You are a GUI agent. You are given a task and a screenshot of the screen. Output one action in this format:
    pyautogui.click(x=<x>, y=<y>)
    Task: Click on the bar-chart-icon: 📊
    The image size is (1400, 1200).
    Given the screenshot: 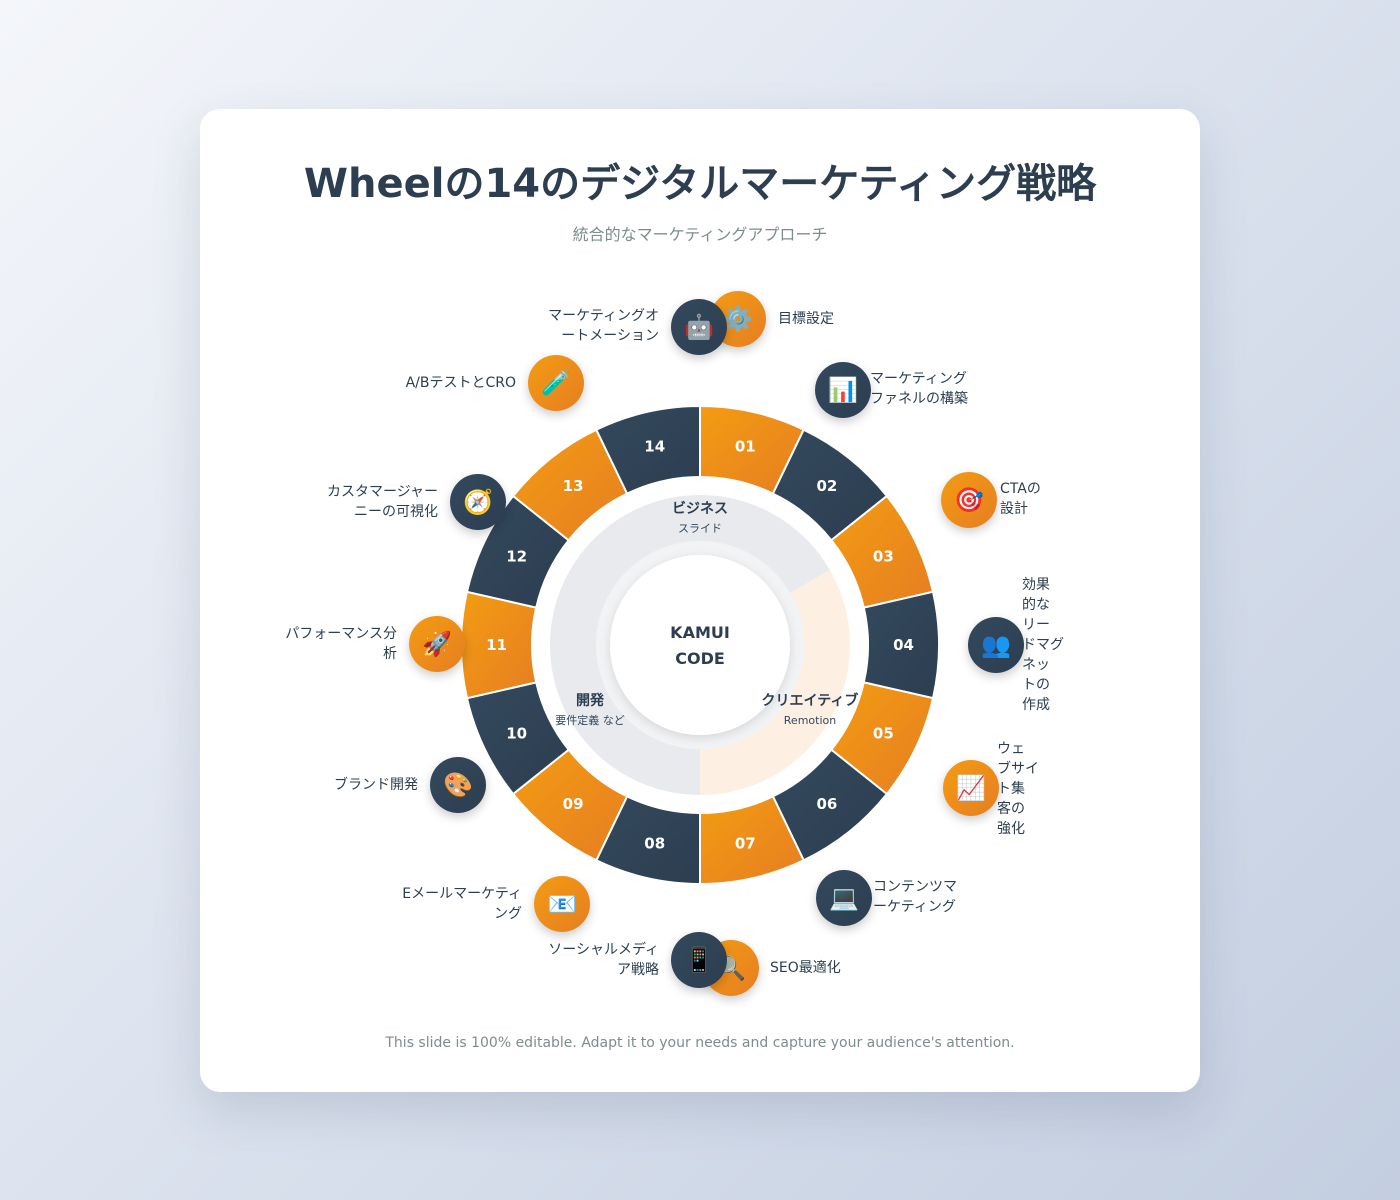 What is the action you would take?
    pyautogui.click(x=843, y=390)
    